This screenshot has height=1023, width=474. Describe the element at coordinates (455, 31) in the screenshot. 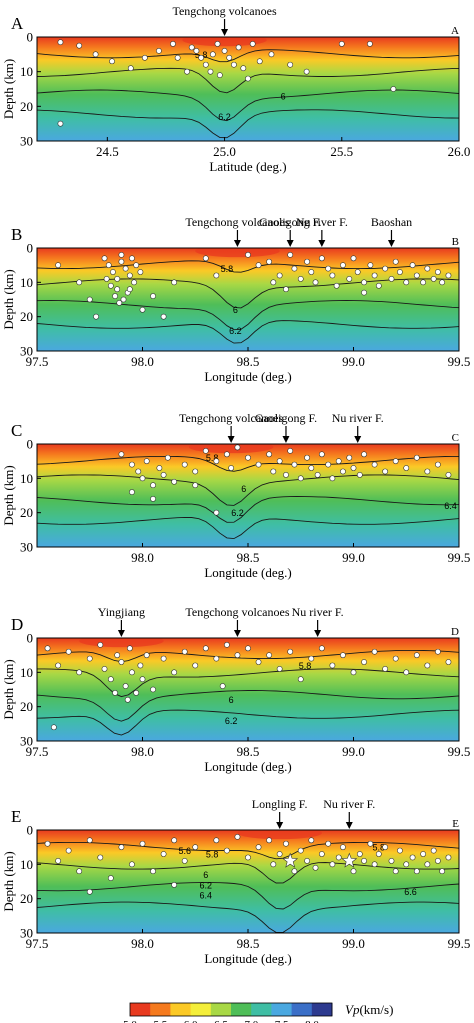

I see `corner-label: A` at that location.